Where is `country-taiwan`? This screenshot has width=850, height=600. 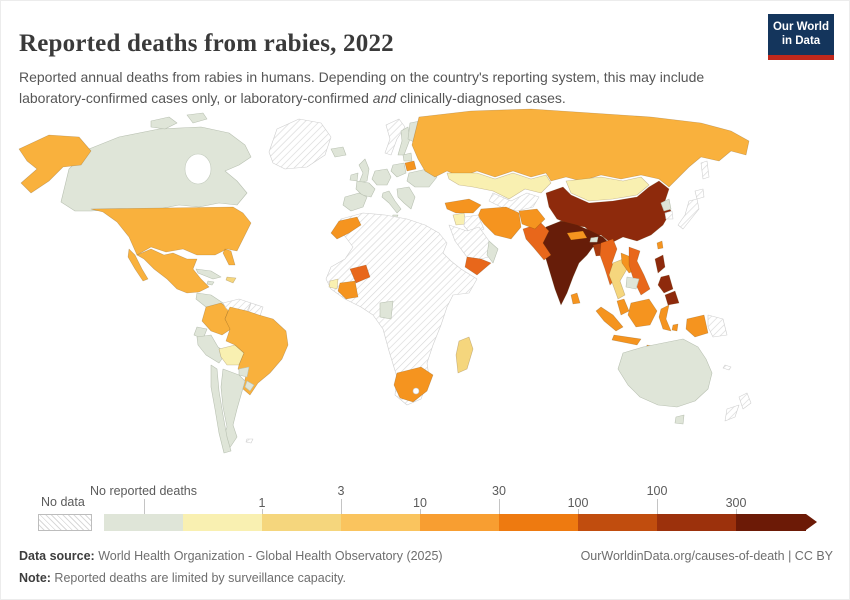 country-taiwan is located at coordinates (660, 245).